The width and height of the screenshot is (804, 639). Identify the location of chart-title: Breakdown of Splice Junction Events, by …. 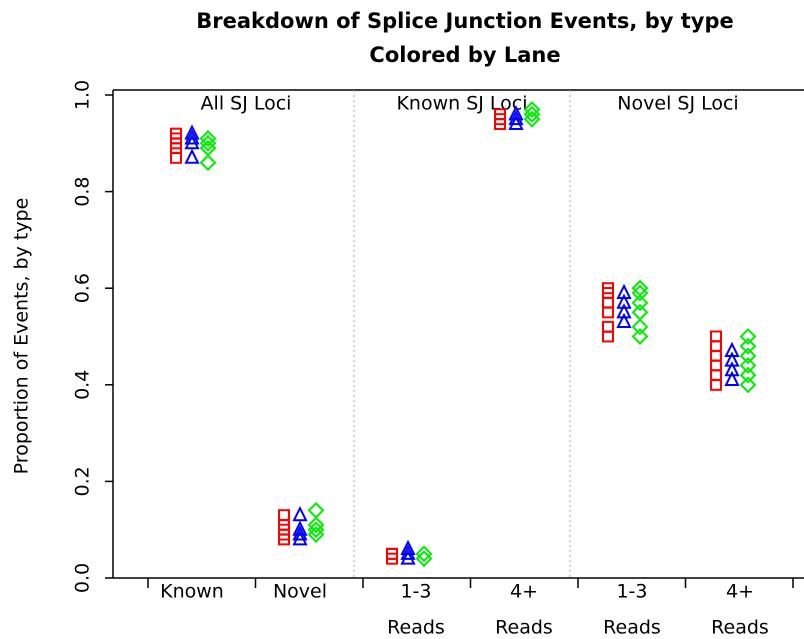
(464, 21).